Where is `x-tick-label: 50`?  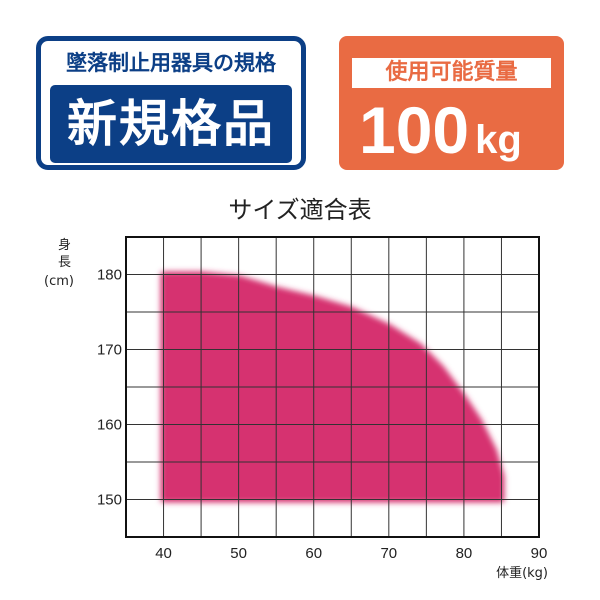
x-tick-label: 50 is located at coordinates (238, 553).